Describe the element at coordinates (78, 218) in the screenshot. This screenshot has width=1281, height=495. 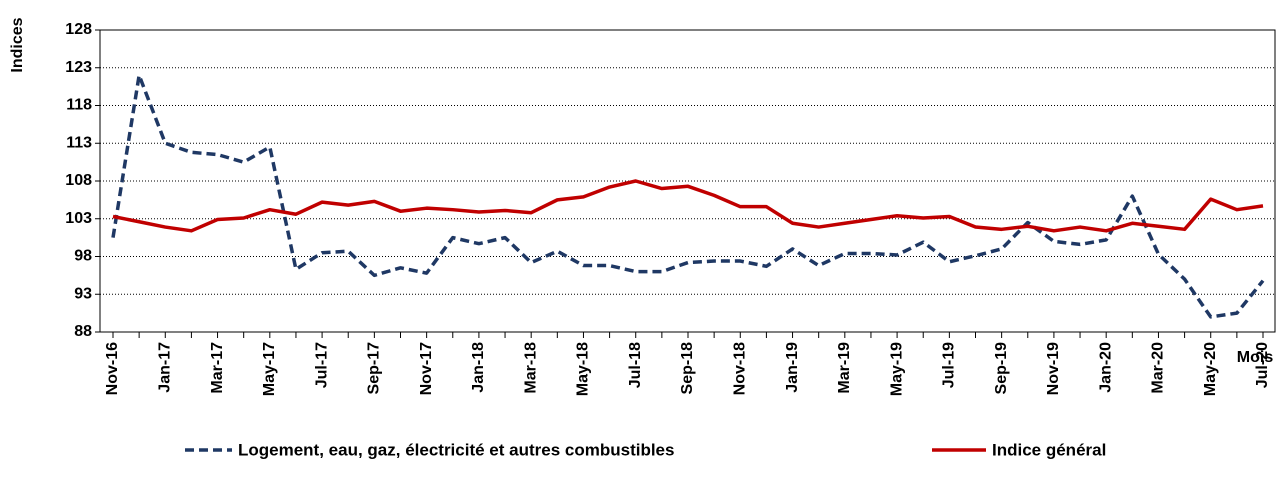
I see `y-tick-label: 103` at that location.